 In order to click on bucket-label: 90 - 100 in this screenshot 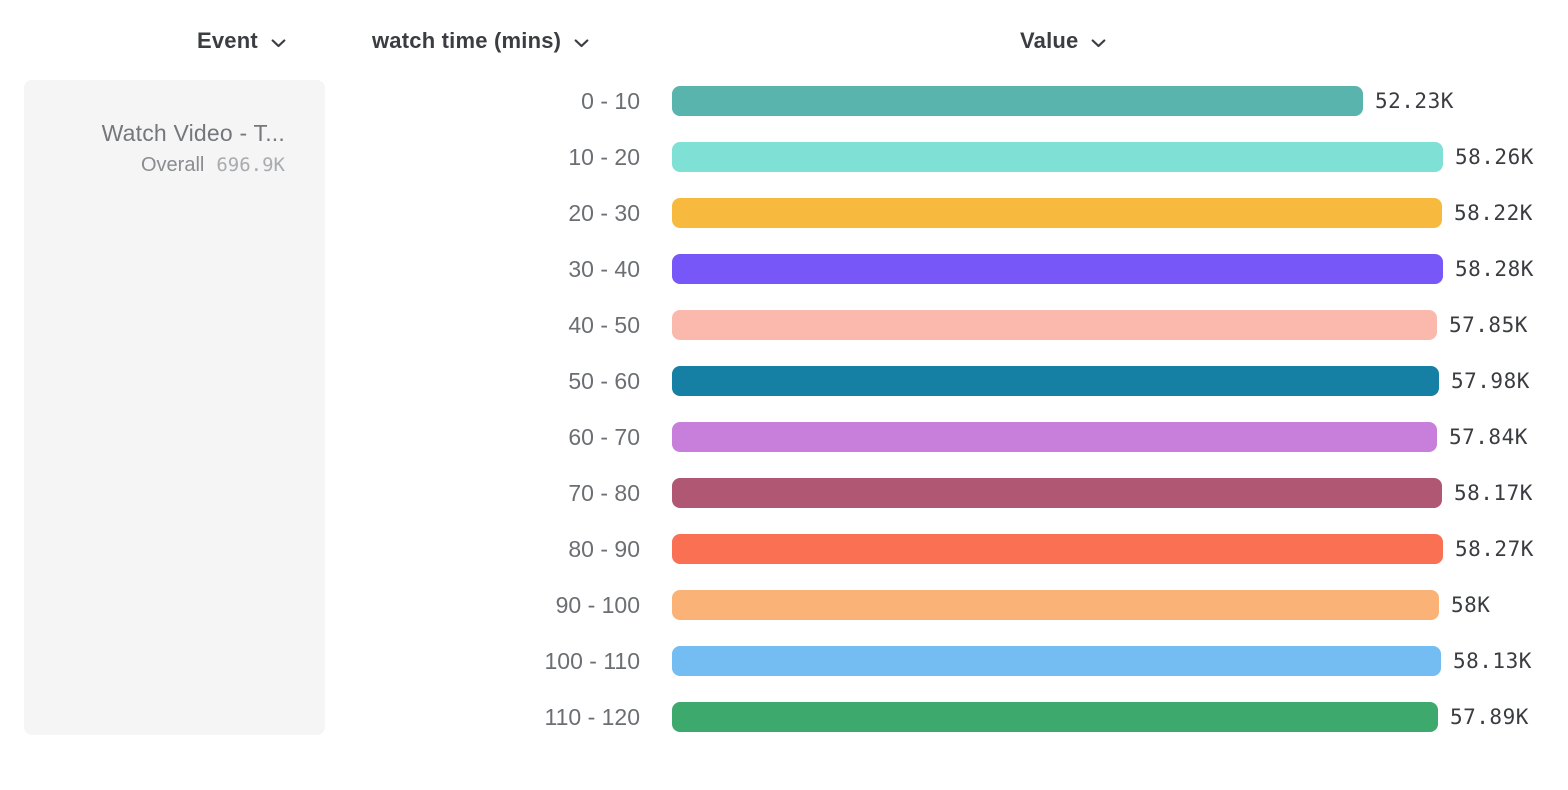, I will do `click(597, 604)`.